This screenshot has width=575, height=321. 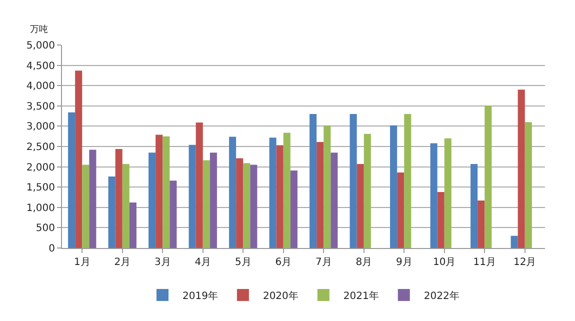 I want to click on legend-label: 2020年, so click(x=280, y=296).